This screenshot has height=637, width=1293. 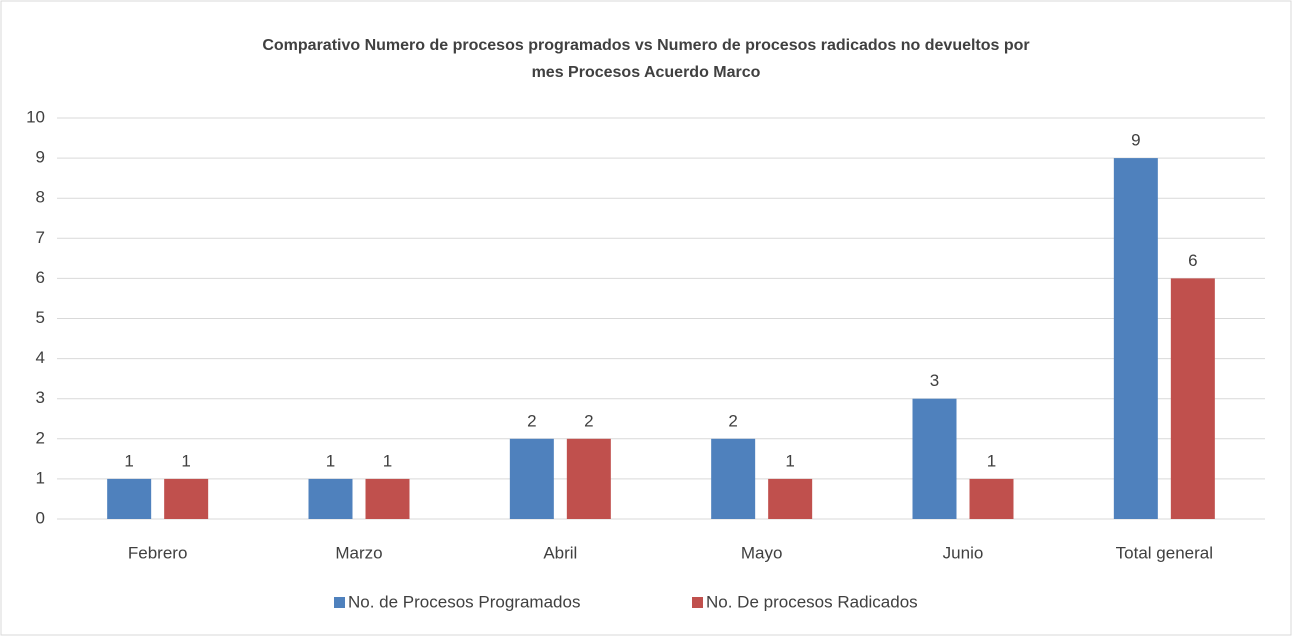 I want to click on x-tick-label: Mayo, so click(x=762, y=552).